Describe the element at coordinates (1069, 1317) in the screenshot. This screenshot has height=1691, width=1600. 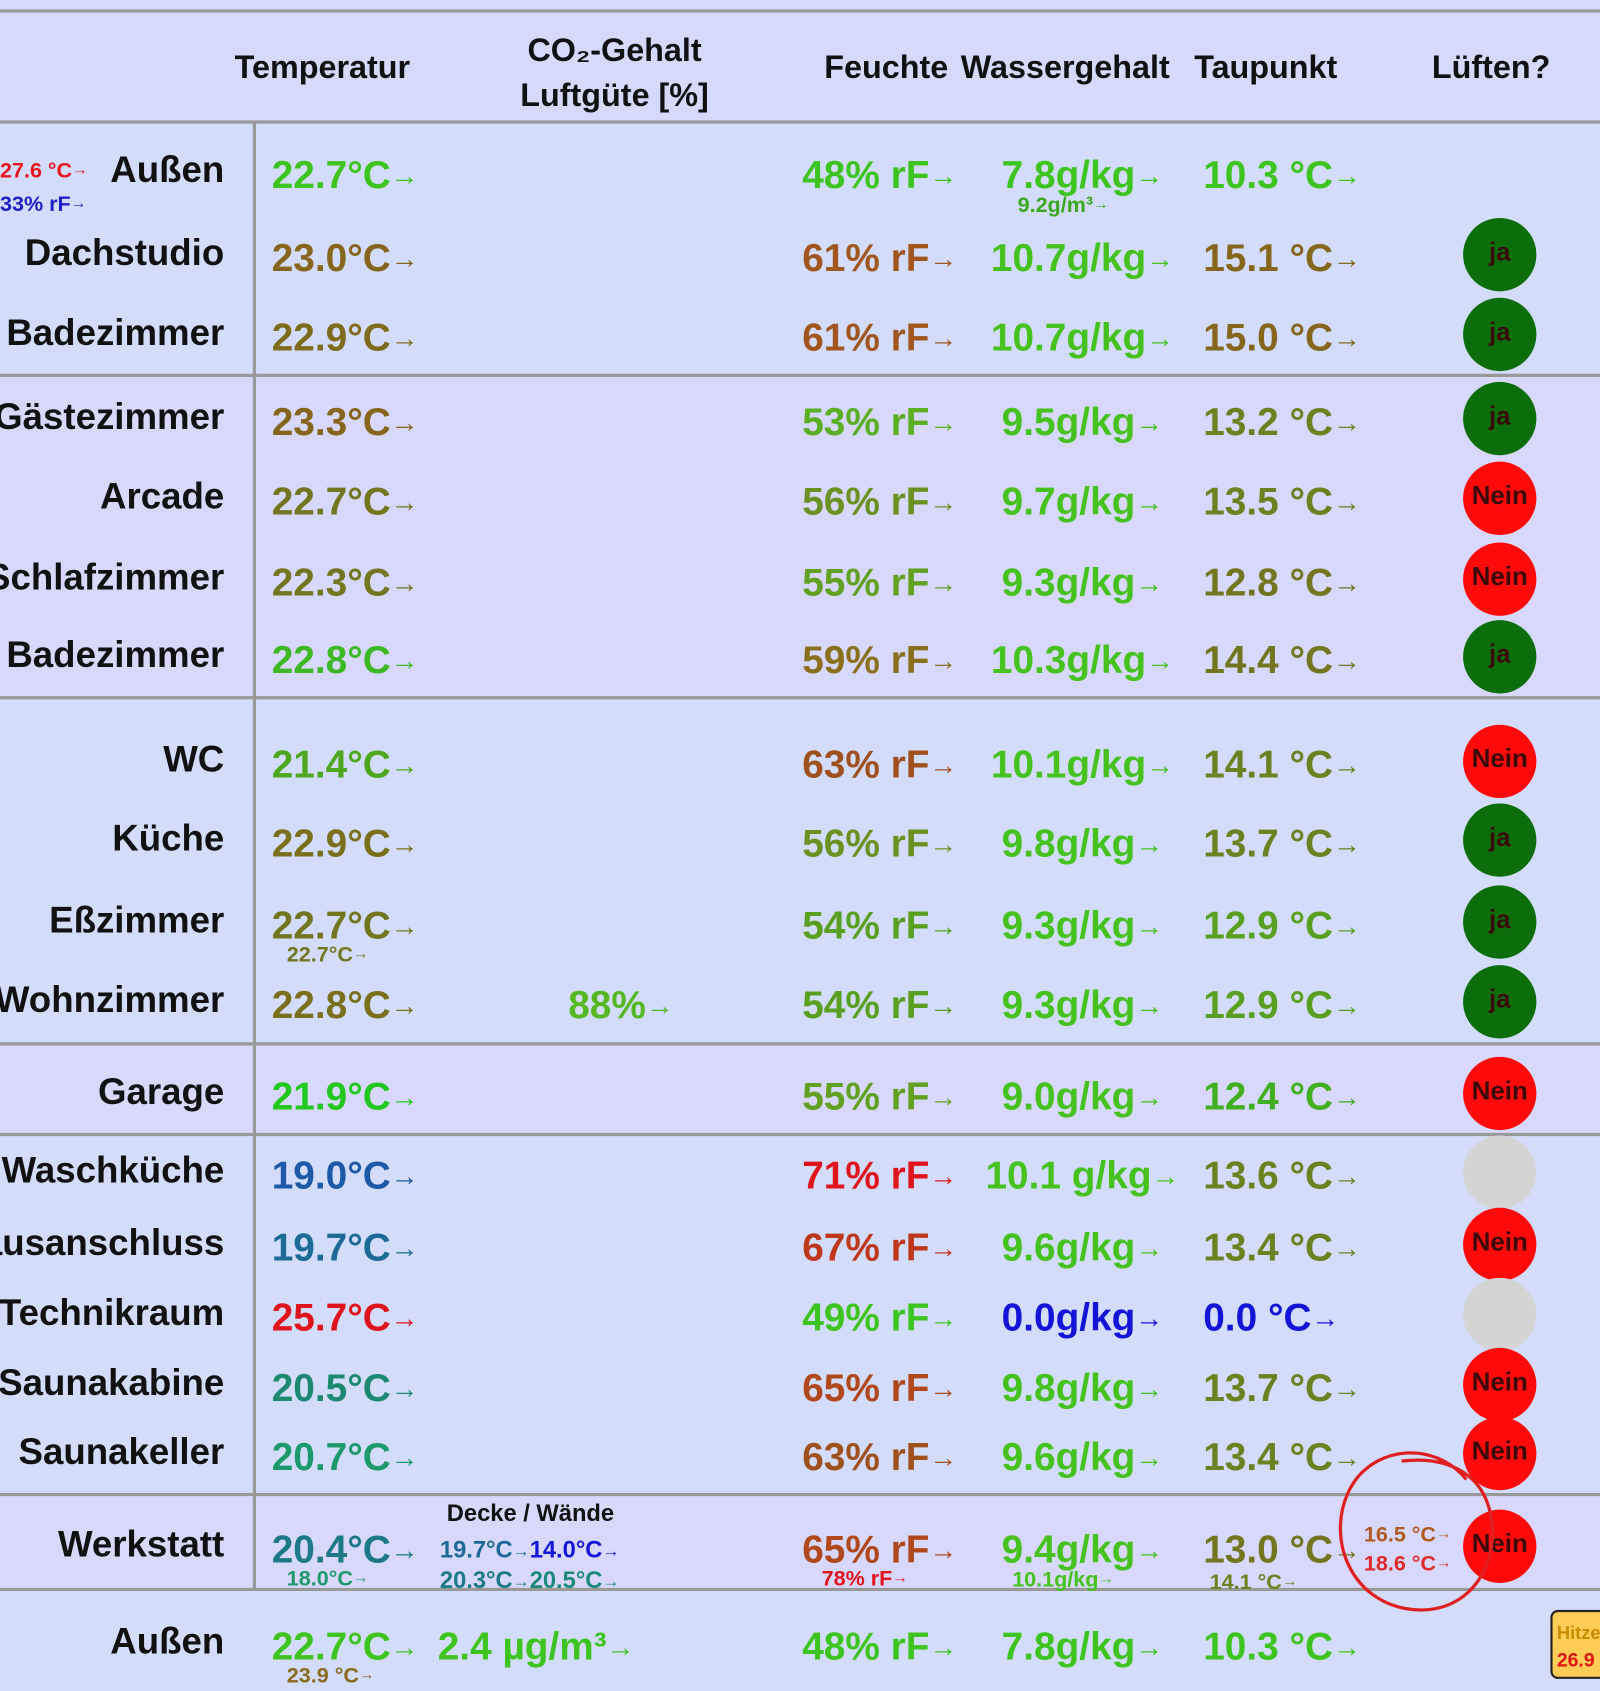
I see `value: 0.0g/kg` at that location.